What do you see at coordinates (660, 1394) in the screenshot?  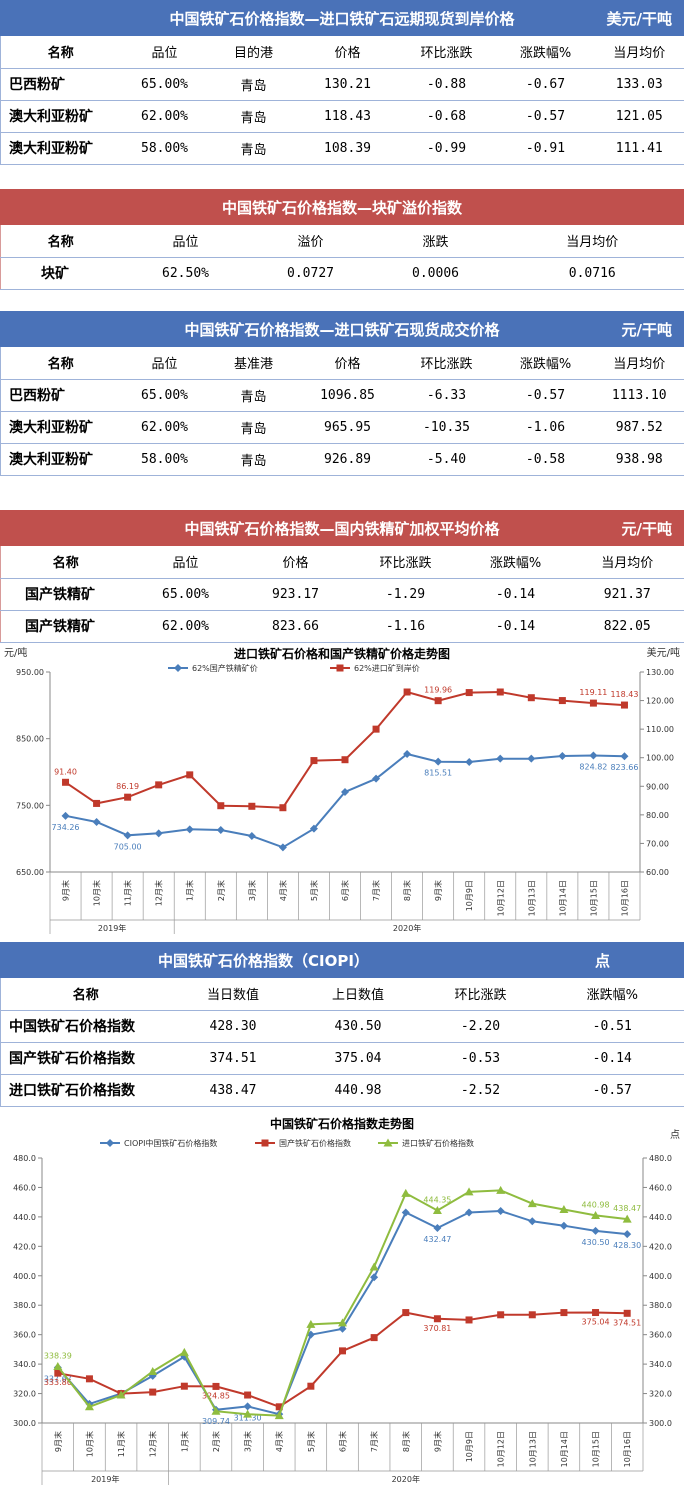 I see `y2-tick-label: 320.0` at bounding box center [660, 1394].